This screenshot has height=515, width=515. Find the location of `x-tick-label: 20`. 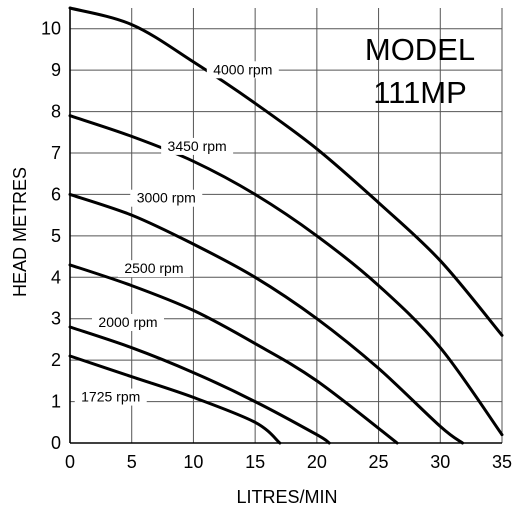

x-tick-label: 20 is located at coordinates (317, 462).